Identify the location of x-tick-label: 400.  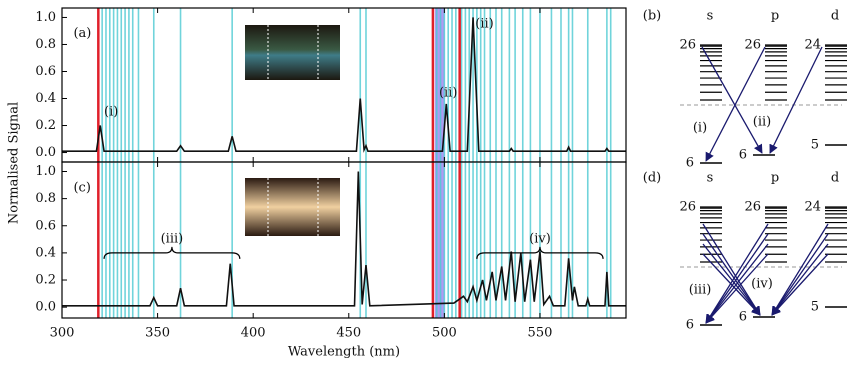
(253, 333).